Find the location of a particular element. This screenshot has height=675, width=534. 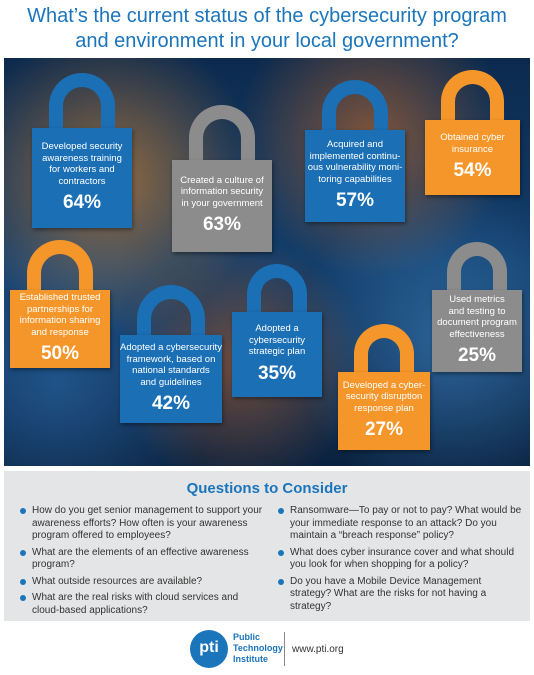

lock-label: Obtained cyber is located at coordinates (472, 137).